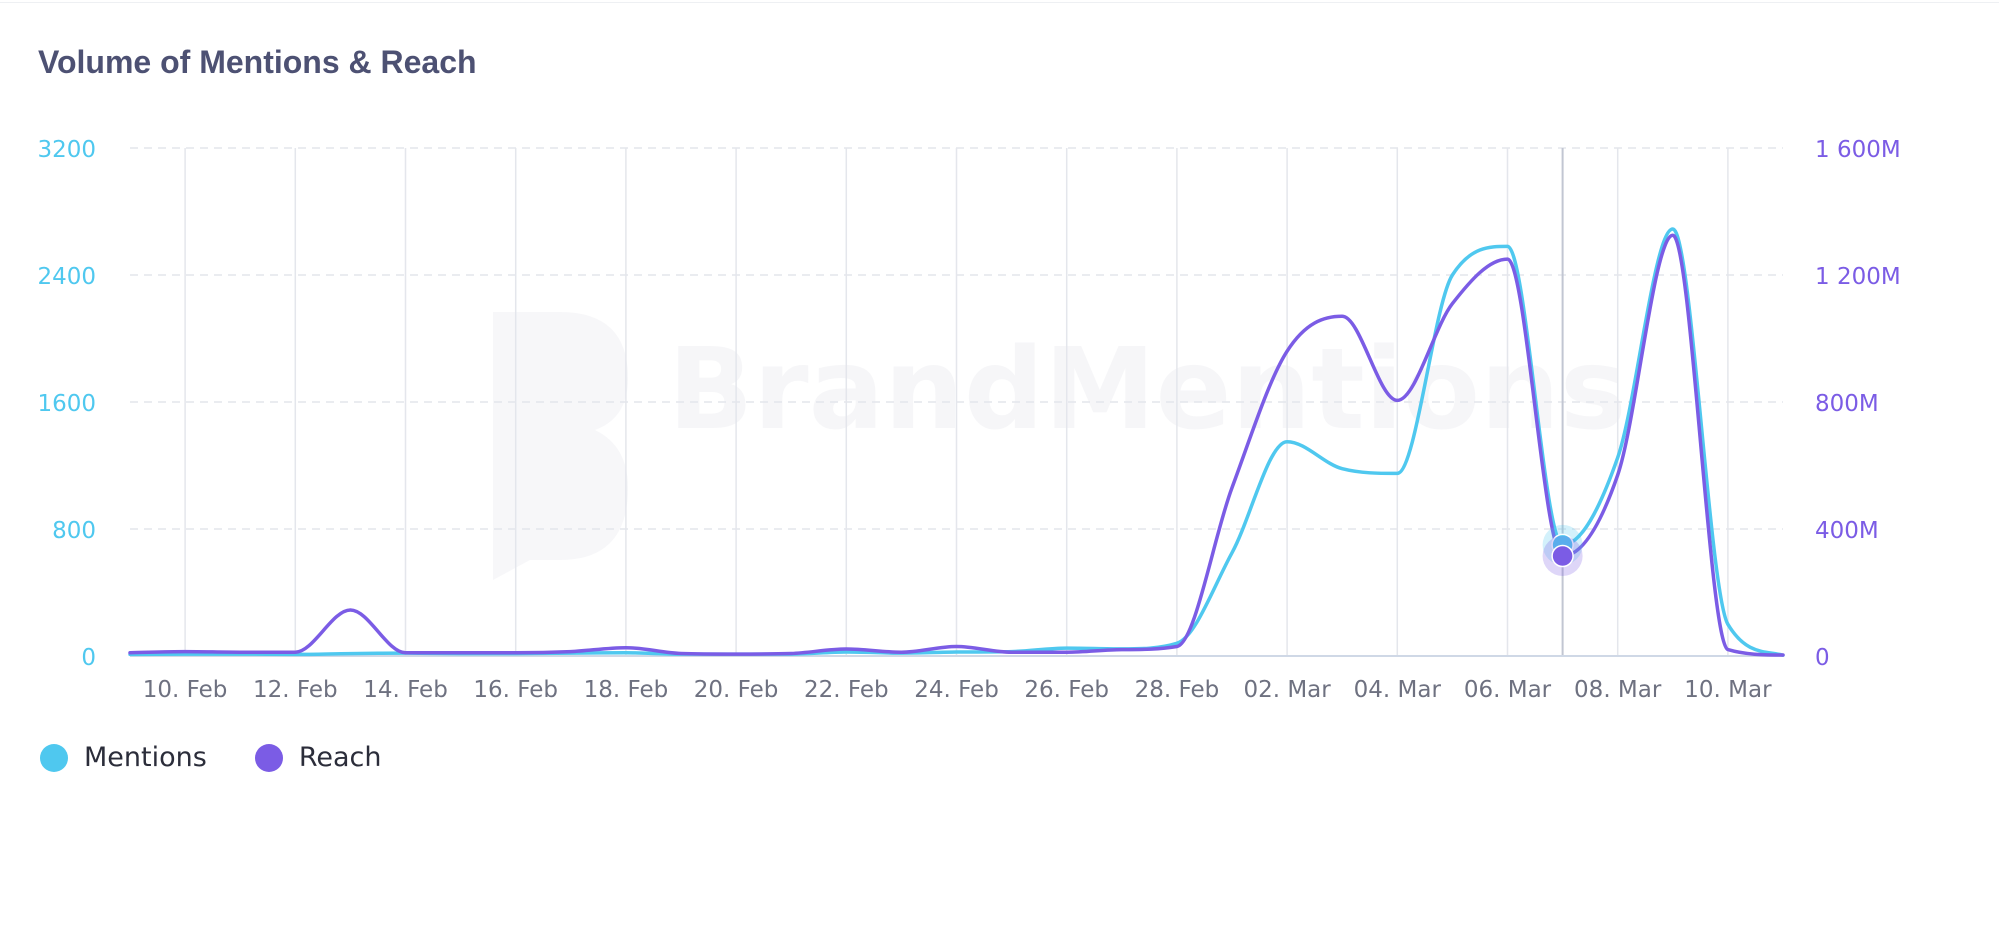 This screenshot has width=1999, height=951. I want to click on y-right-tick-label: 400M, so click(1847, 531).